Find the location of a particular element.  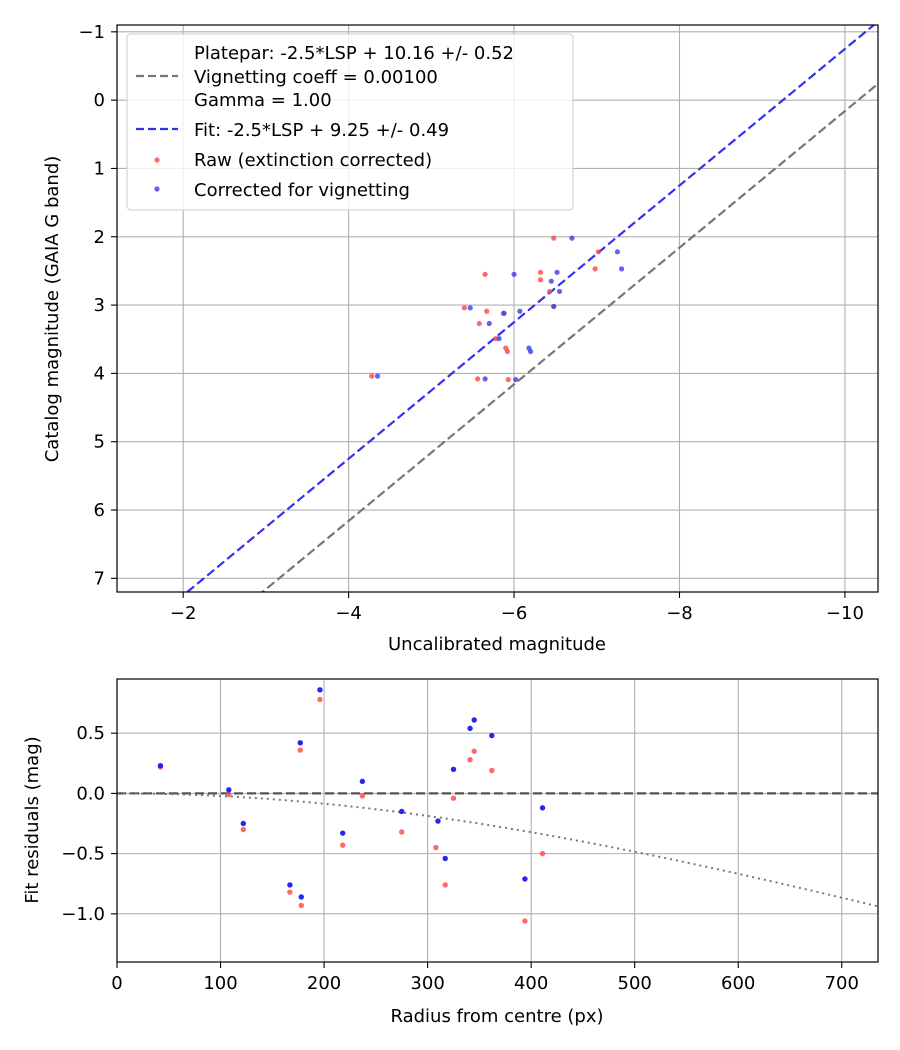

top-points is located at coordinates (497, 309).